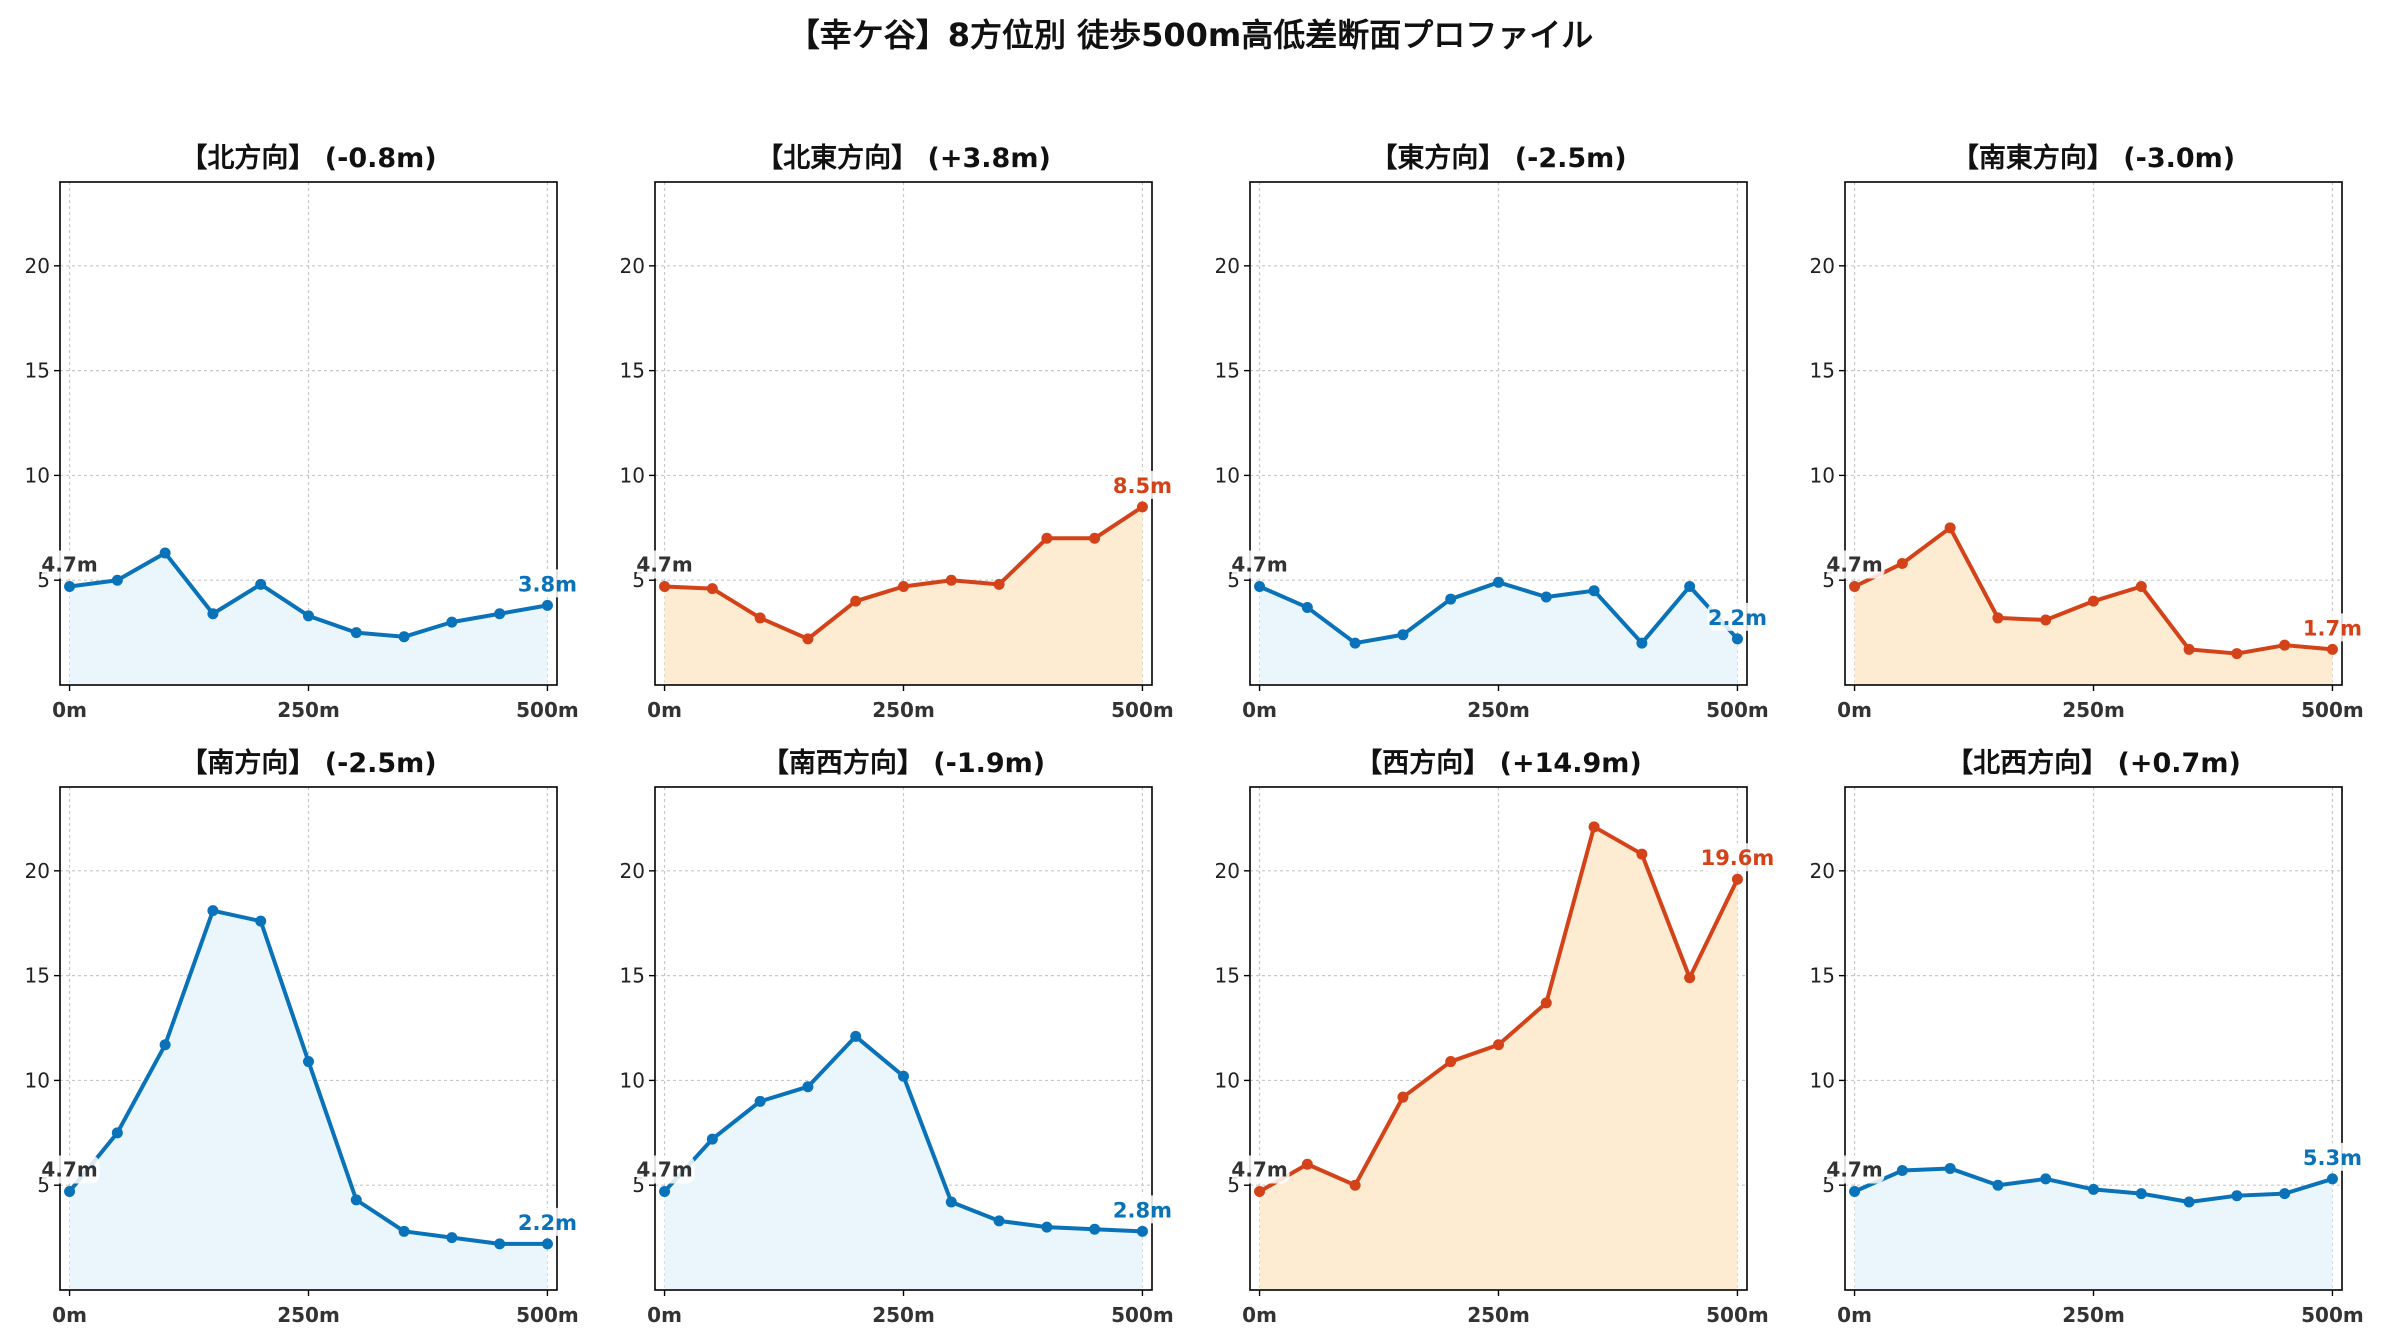  Describe the element at coordinates (308, 763) in the screenshot. I see `panel-title: 【南方向】 (-2.5m)` at that location.